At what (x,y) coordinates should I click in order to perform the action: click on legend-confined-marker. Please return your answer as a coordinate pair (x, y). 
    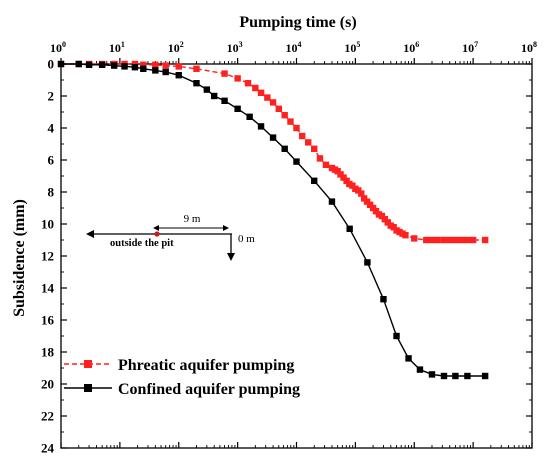
    Looking at the image, I should click on (88, 388).